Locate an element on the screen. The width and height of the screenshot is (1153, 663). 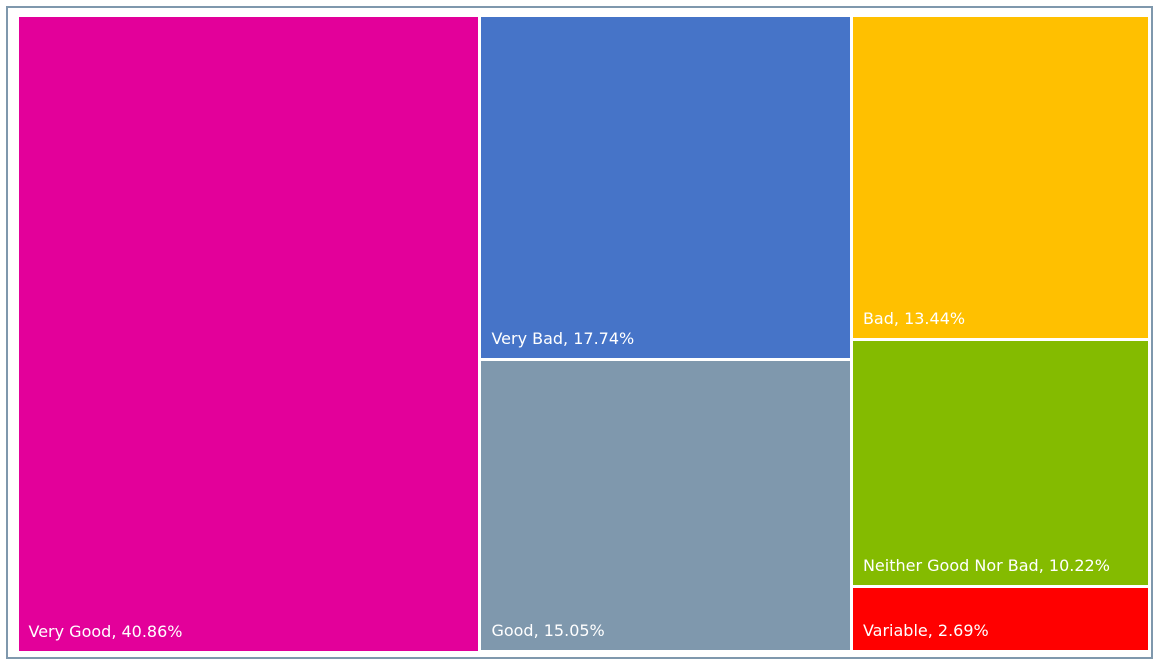
tile-label: Variable, 2.69% is located at coordinates (925, 631).